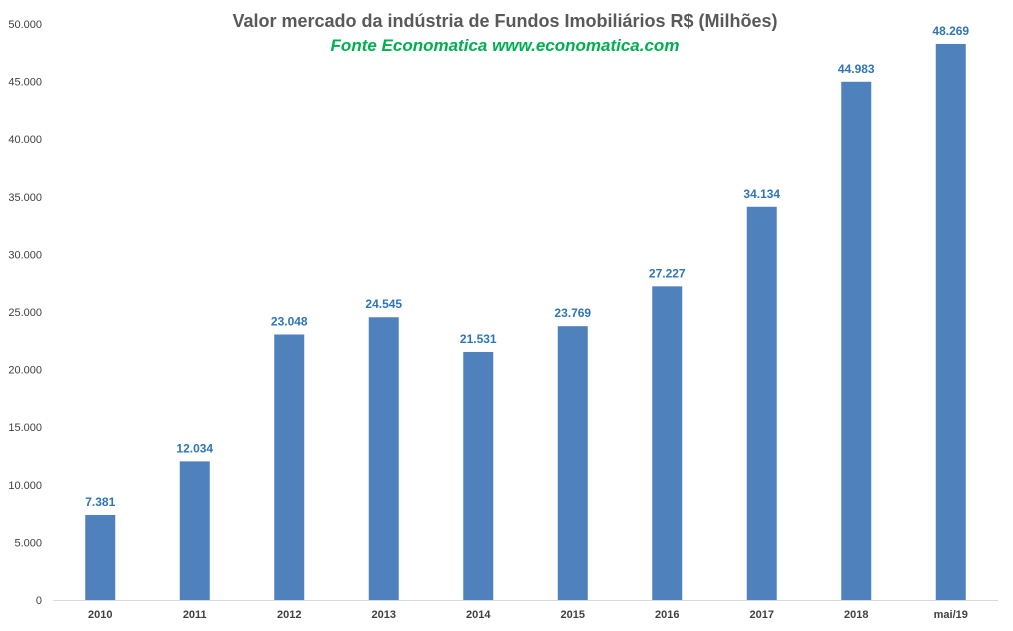 The width and height of the screenshot is (1013, 631). Describe the element at coordinates (762, 615) in the screenshot. I see `x-tick-label: 2017` at that location.